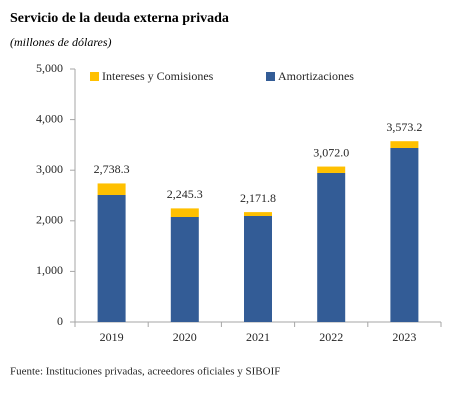 Image resolution: width=456 pixels, height=402 pixels. What do you see at coordinates (112, 337) in the screenshot?
I see `x-tick-label: 2019` at bounding box center [112, 337].